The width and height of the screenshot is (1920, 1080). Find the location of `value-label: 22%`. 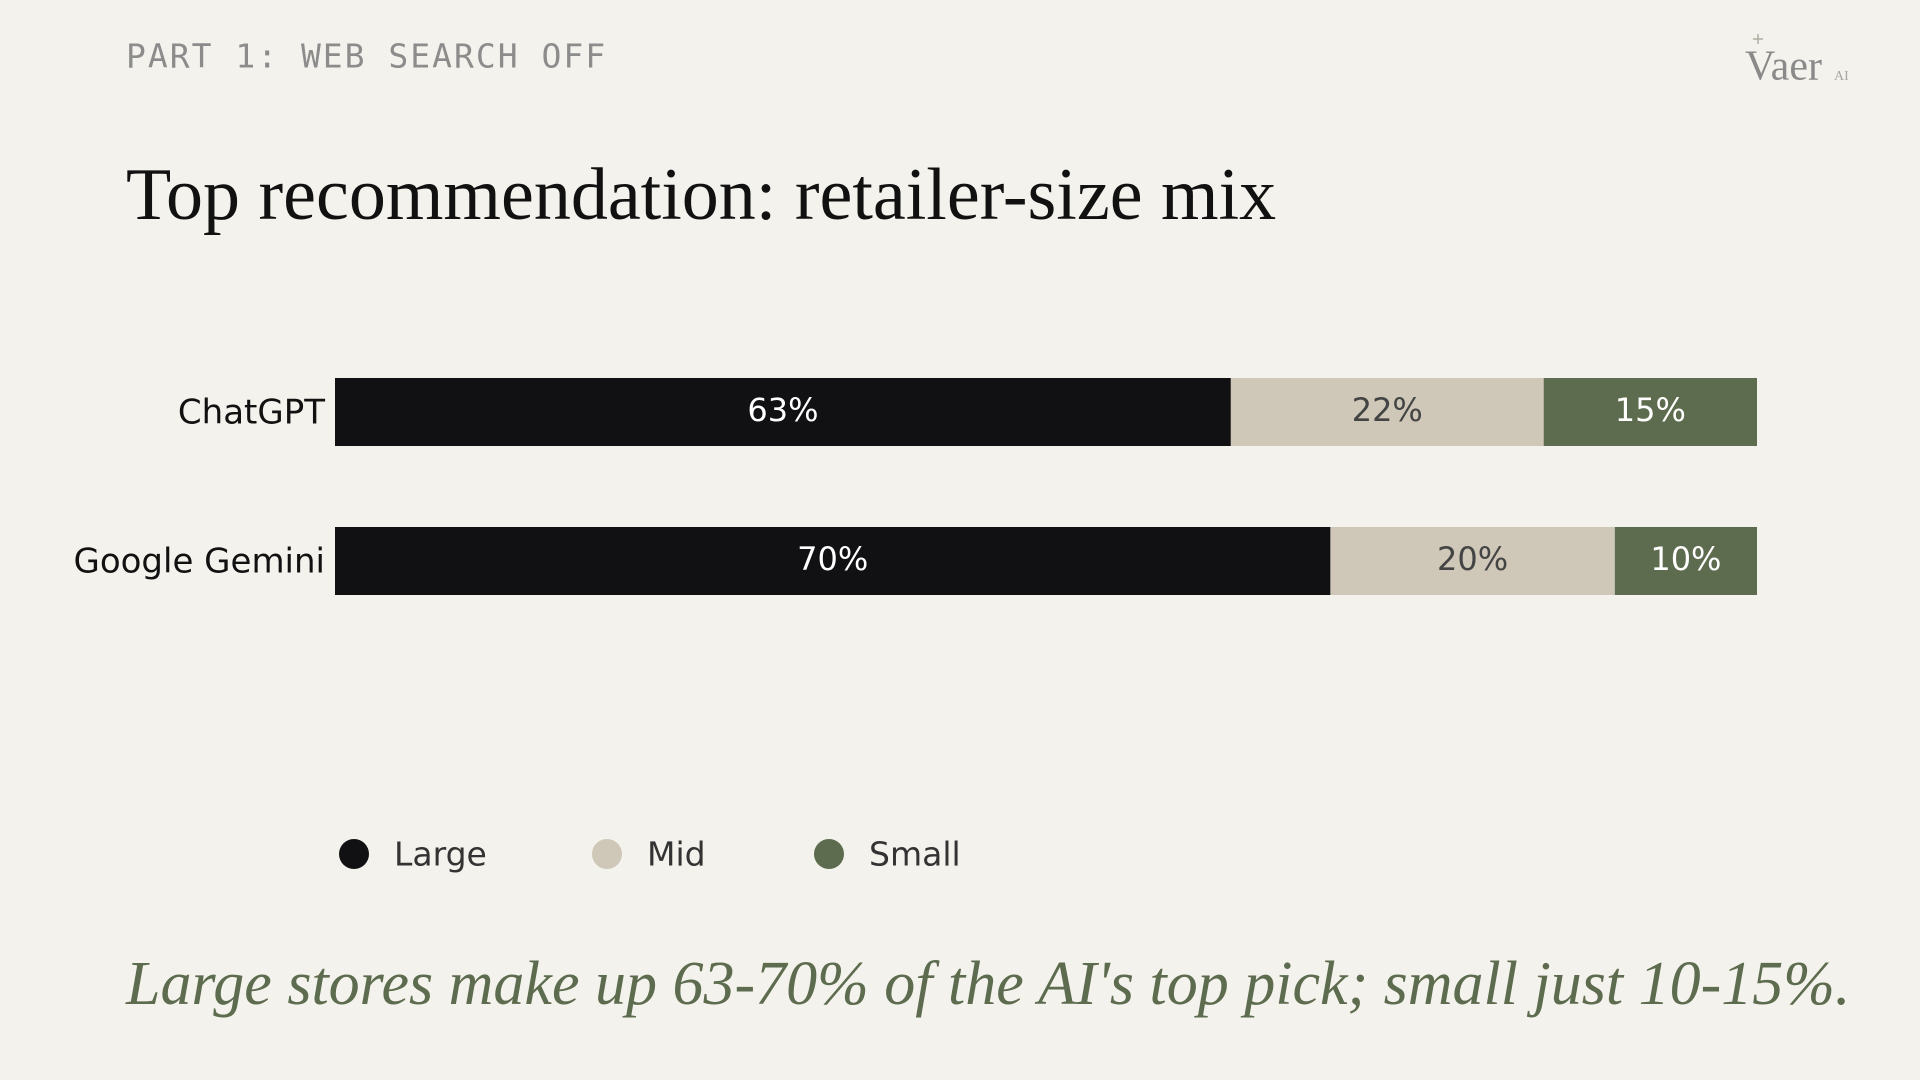

value-label: 22% is located at coordinates (1387, 410).